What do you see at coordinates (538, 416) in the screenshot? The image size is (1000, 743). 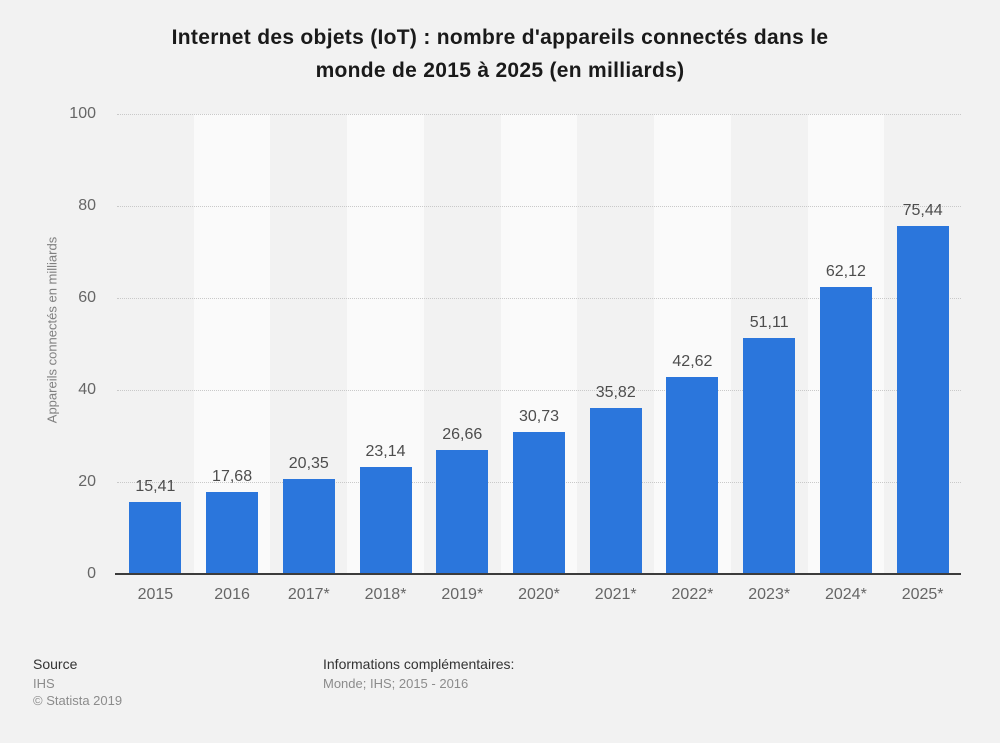 I see `bar-value-label: 30,73` at bounding box center [538, 416].